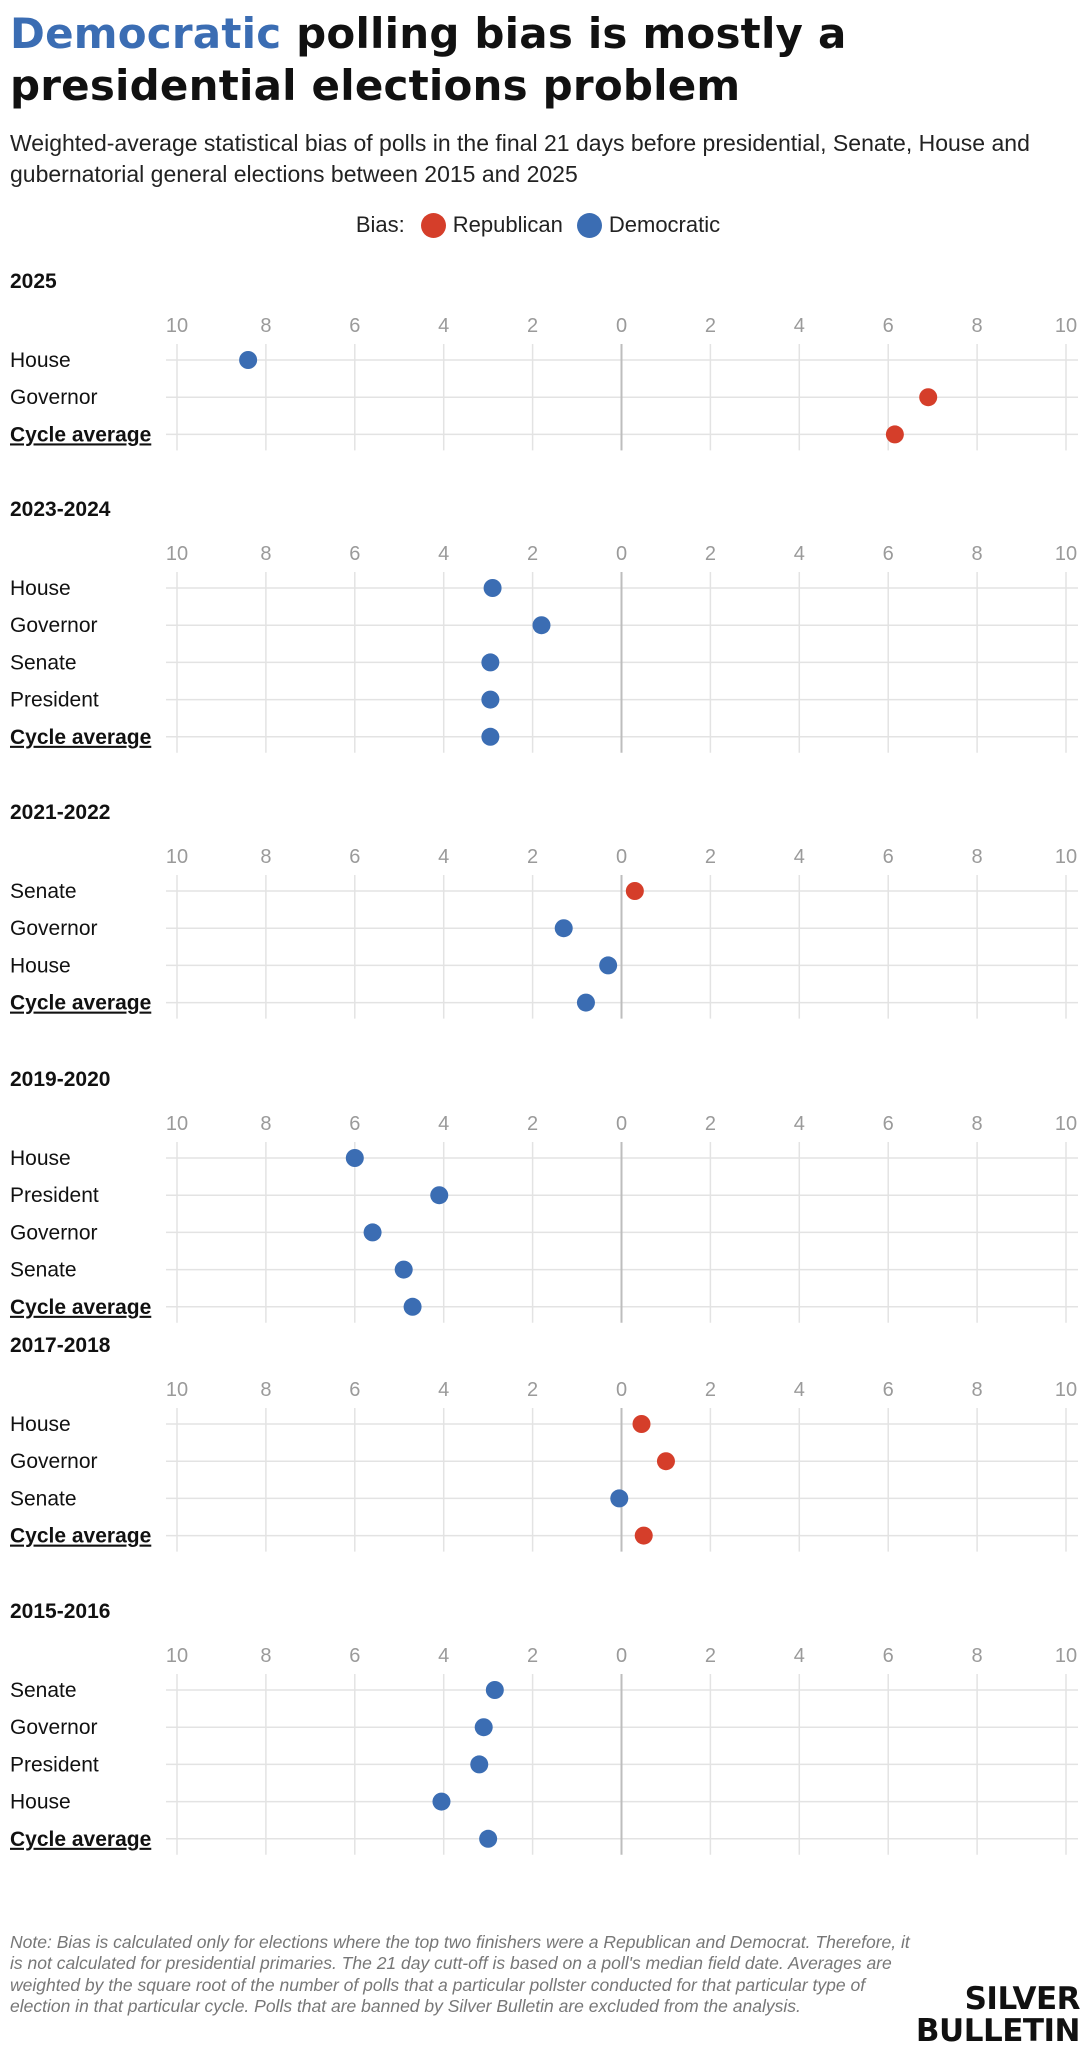 The height and width of the screenshot is (2049, 1090). What do you see at coordinates (60, 1079) in the screenshot?
I see `panel-title-3: 2019-2020` at bounding box center [60, 1079].